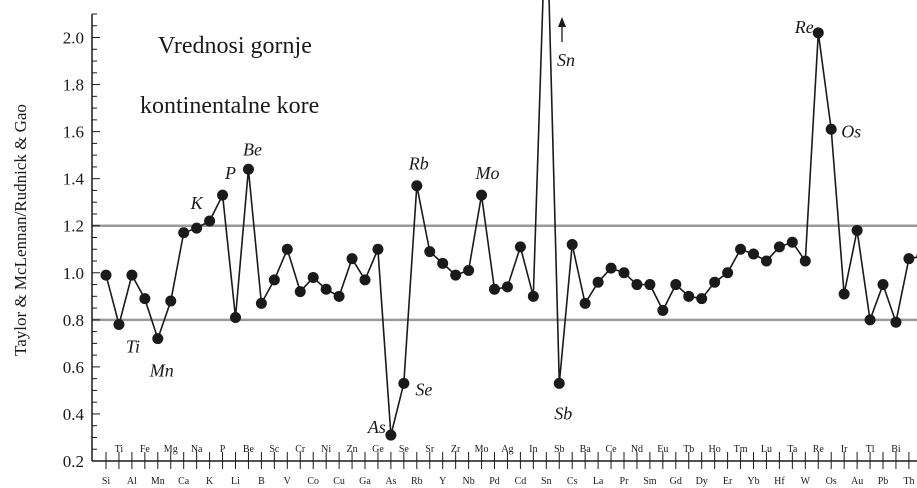 The width and height of the screenshot is (917, 488). Describe the element at coordinates (74, 414) in the screenshot. I see `y-tick-label: 0.4` at that location.